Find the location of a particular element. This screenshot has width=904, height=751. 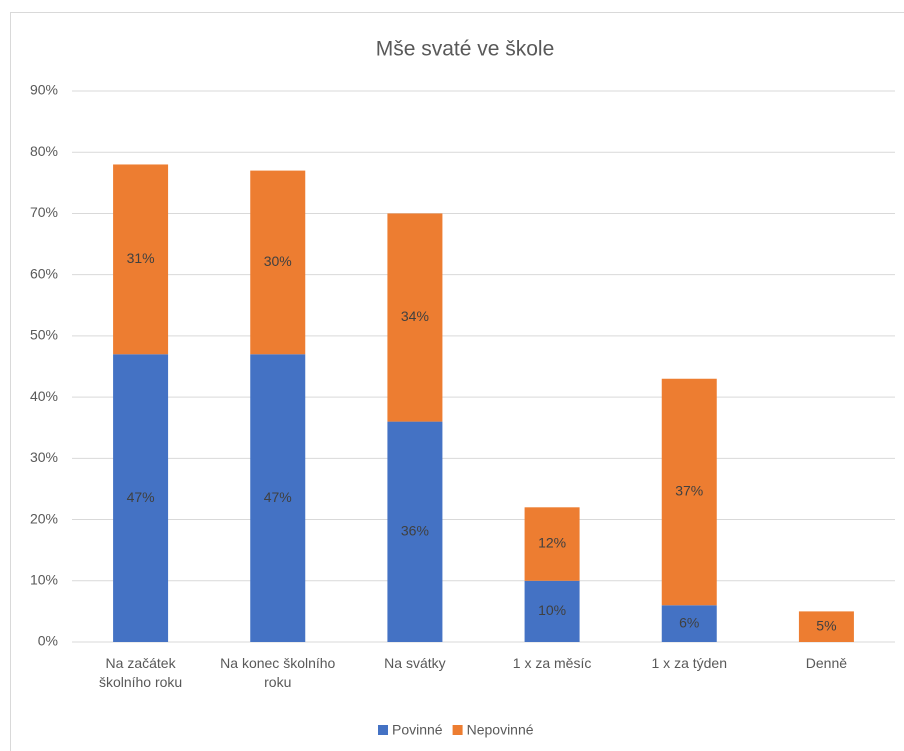

chart-title: Mše svaté ve škole is located at coordinates (465, 49).